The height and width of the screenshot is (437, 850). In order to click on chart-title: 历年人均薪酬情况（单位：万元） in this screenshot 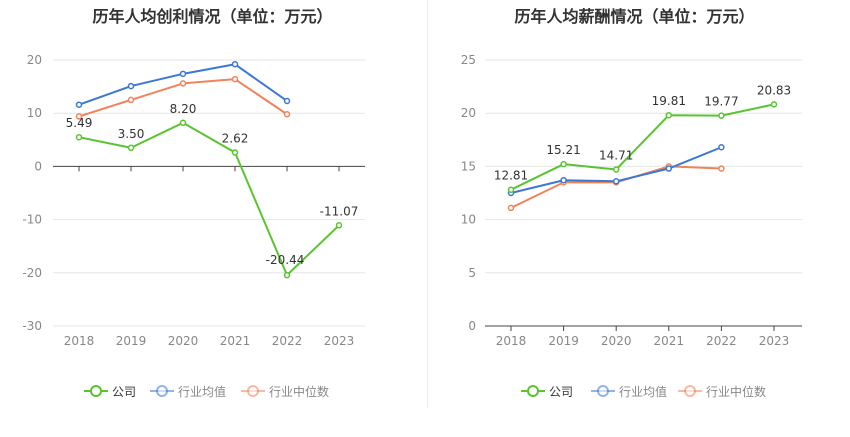, I will do `click(634, 16)`.